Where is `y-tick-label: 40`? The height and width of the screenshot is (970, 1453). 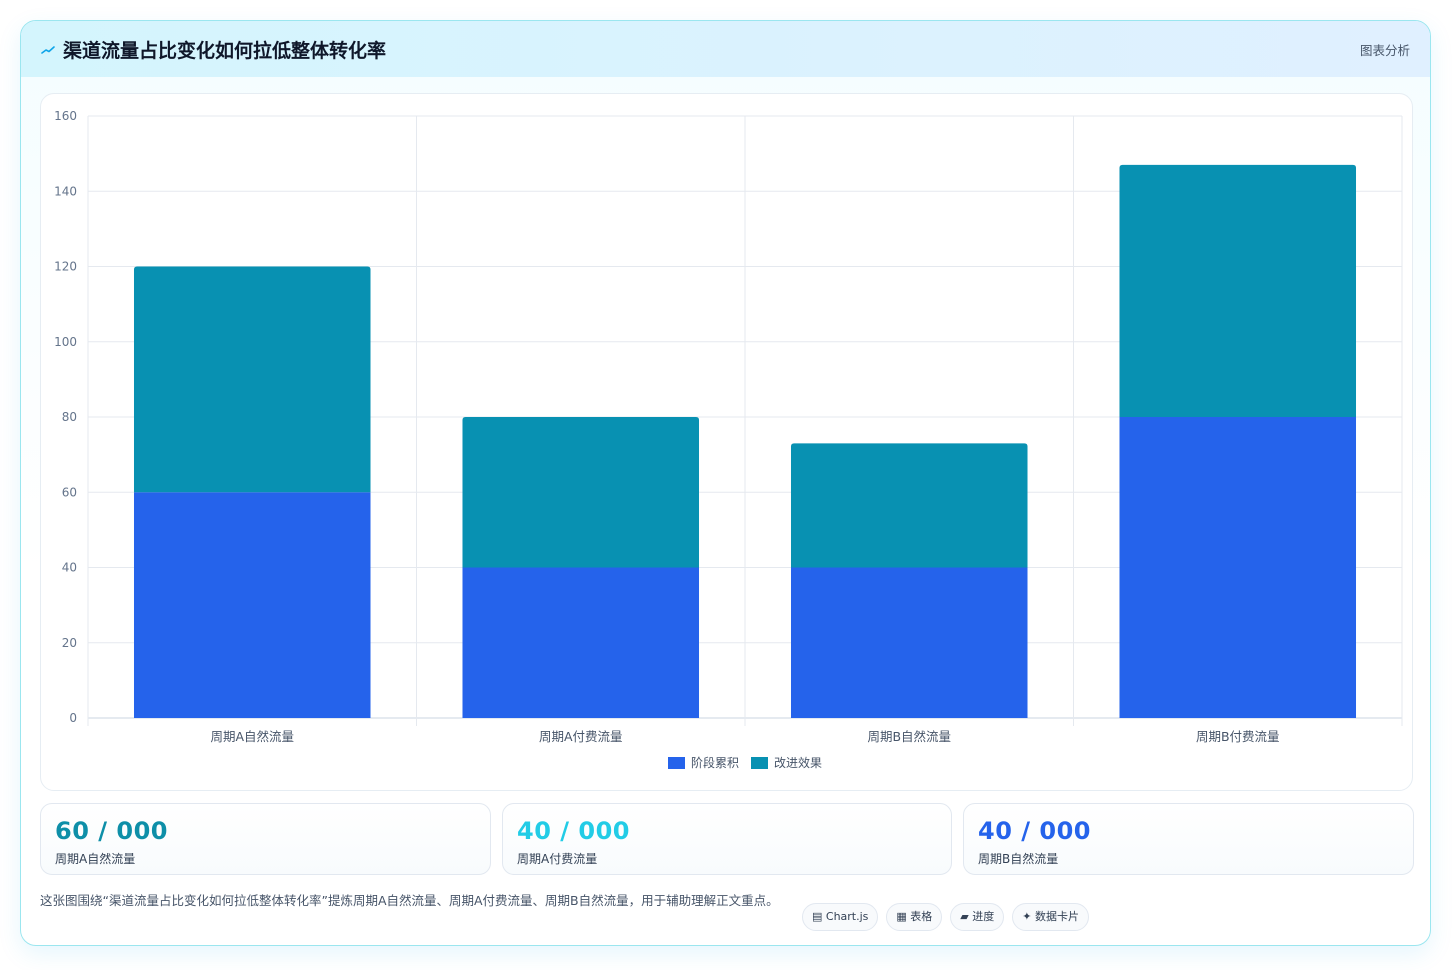 y-tick-label: 40 is located at coordinates (69, 568).